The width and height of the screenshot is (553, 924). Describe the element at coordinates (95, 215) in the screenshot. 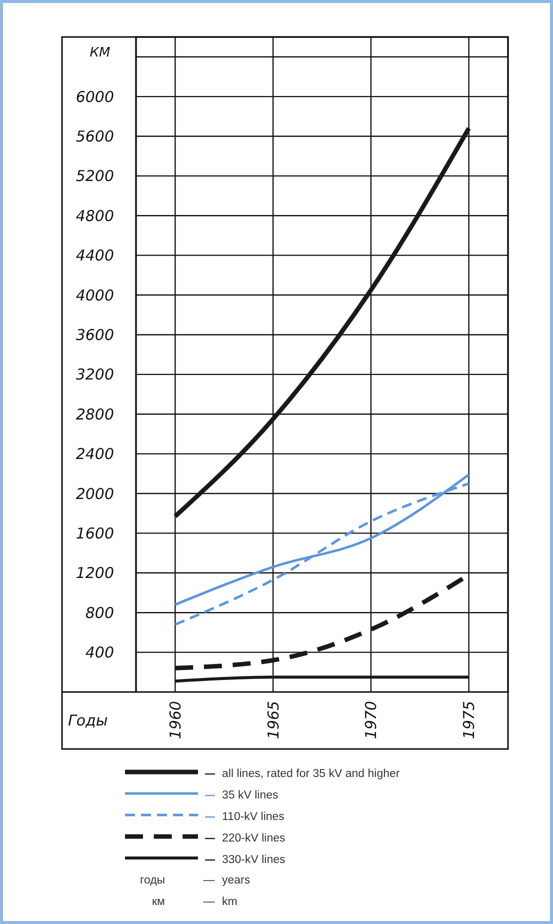

I see `y-tick-label: 4800` at that location.